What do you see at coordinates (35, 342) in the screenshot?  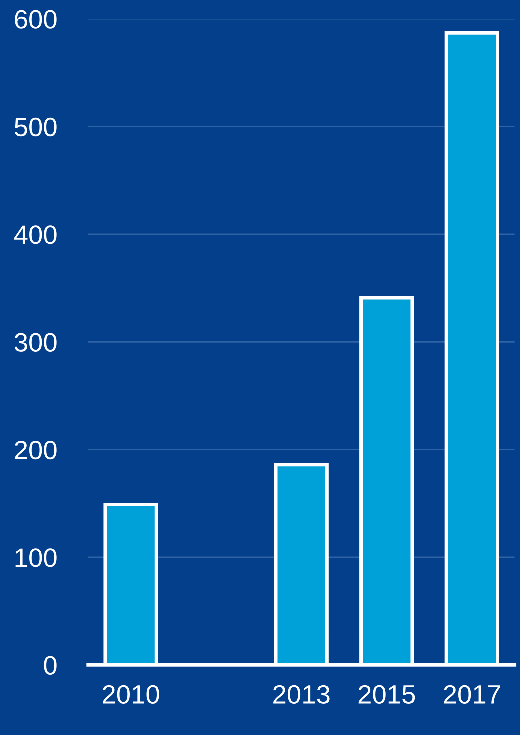 I see `y-tick-label: 300` at bounding box center [35, 342].